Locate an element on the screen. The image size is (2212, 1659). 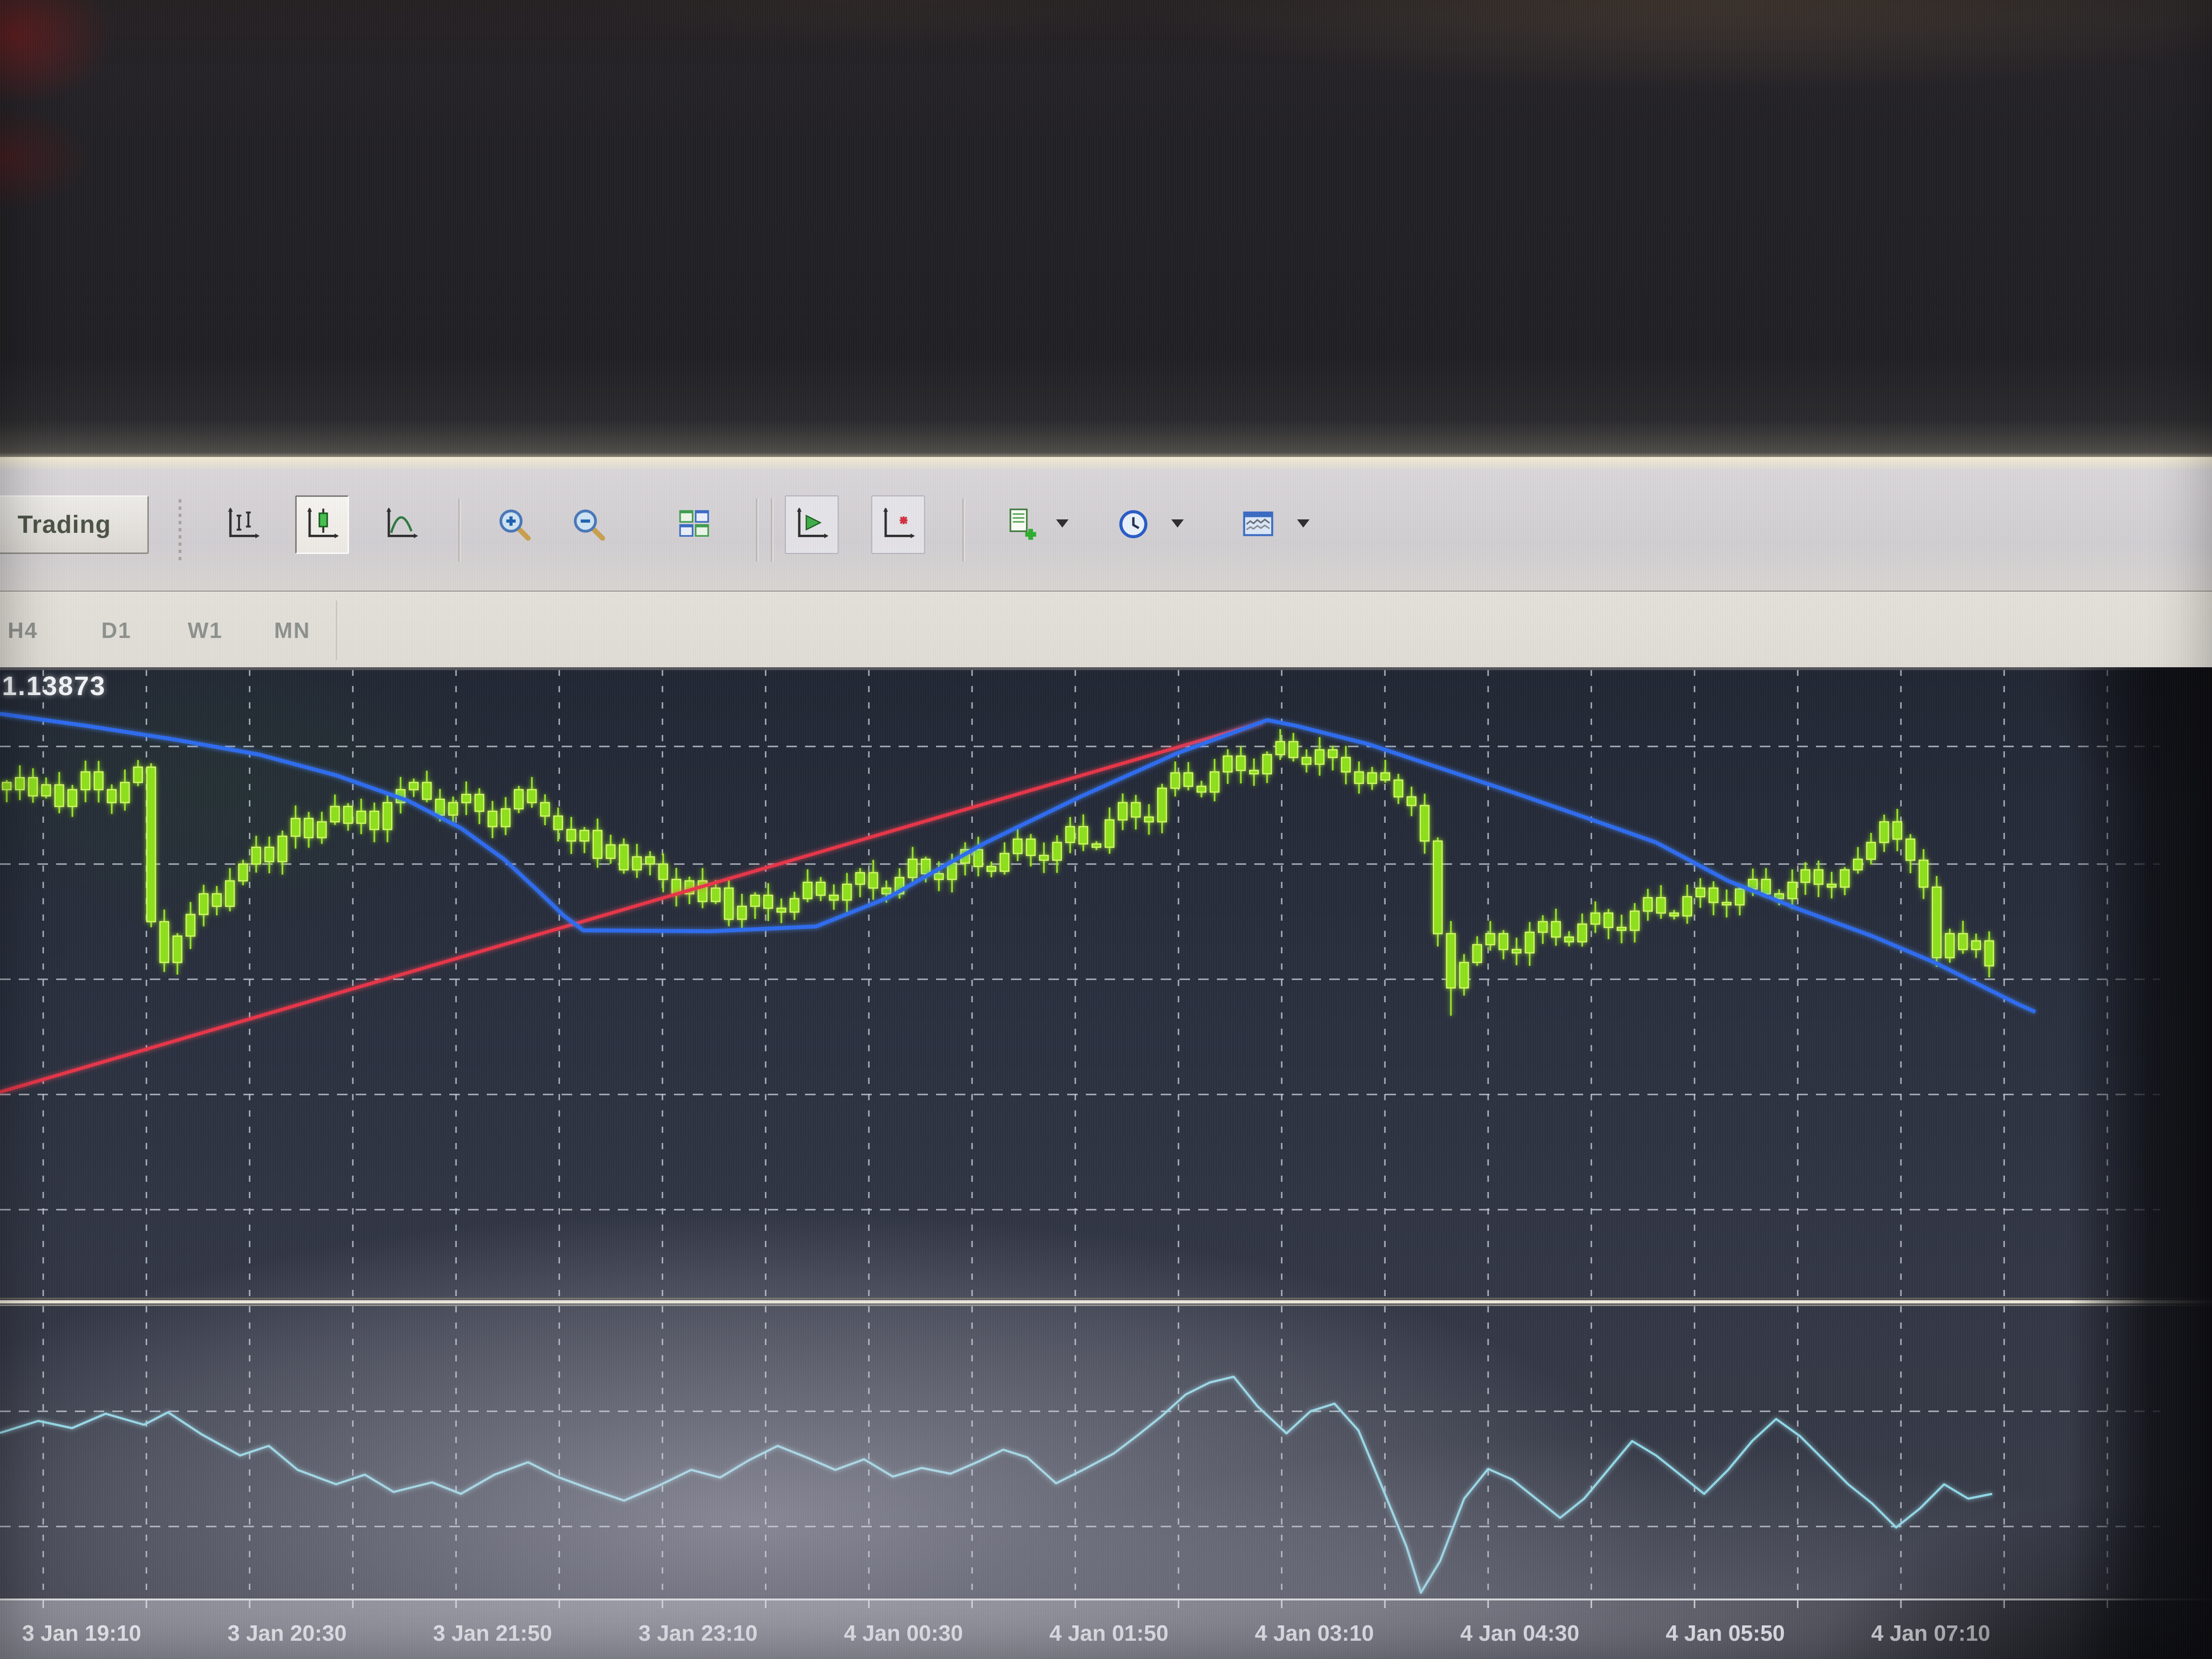
bar-chart-button is located at coordinates (243, 524).